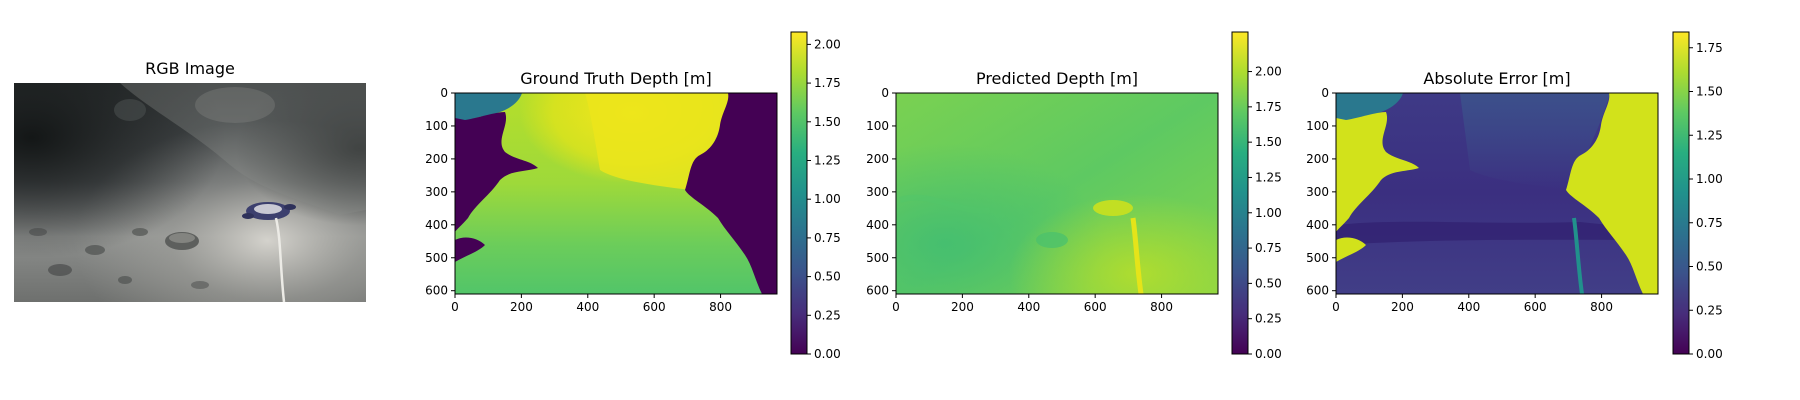 This screenshot has width=1800, height=400. Describe the element at coordinates (1697, 196) in the screenshot. I see `er-colorbar: 0.00 0.25 0.50 0.75 1.00 1.25 1.50 1.75` at that location.